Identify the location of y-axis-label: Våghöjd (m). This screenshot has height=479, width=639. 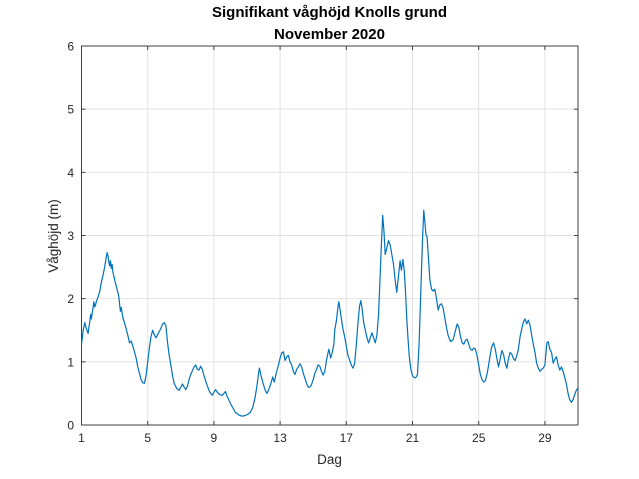
(53, 236).